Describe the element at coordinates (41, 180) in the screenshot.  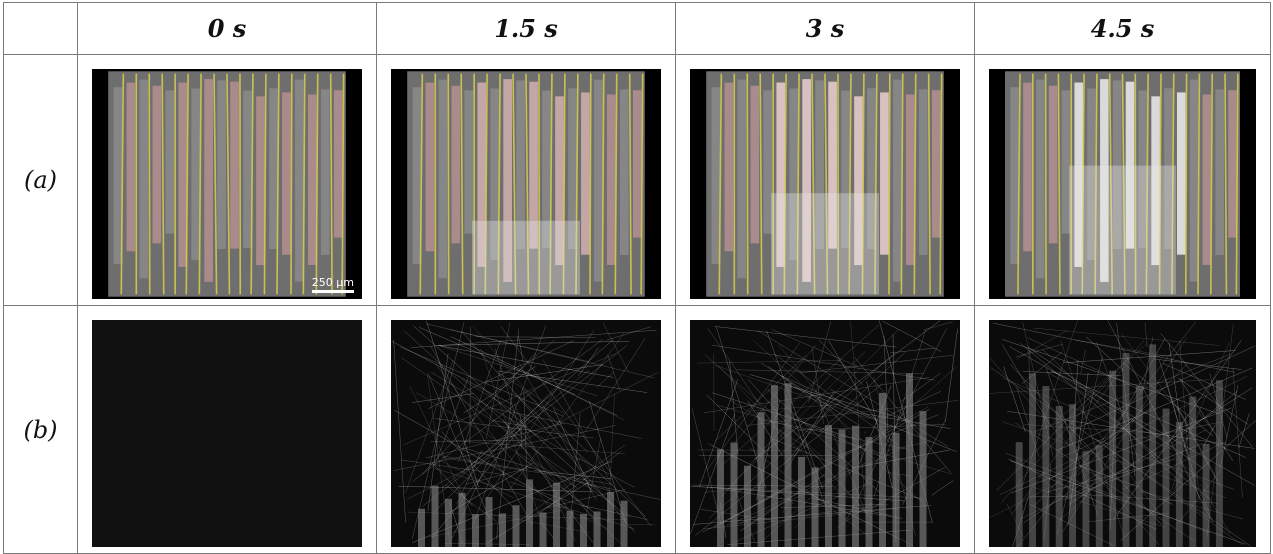
I see `row-label-a: (a)` at that location.